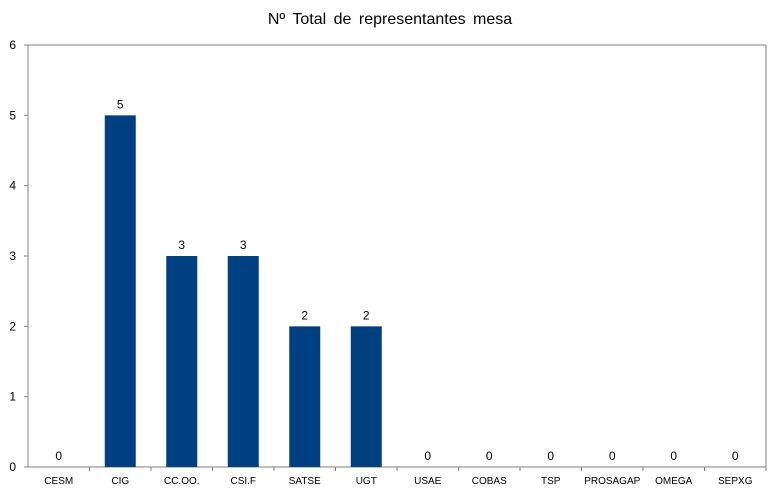 This screenshot has height=492, width=780. Describe the element at coordinates (12, 186) in the screenshot. I see `y-tick-label: 4` at that location.